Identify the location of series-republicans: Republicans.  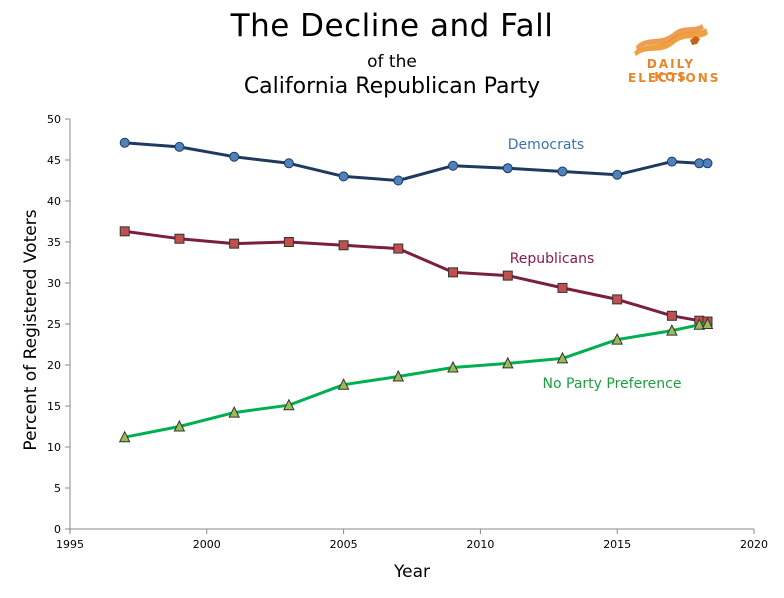
(416, 276).